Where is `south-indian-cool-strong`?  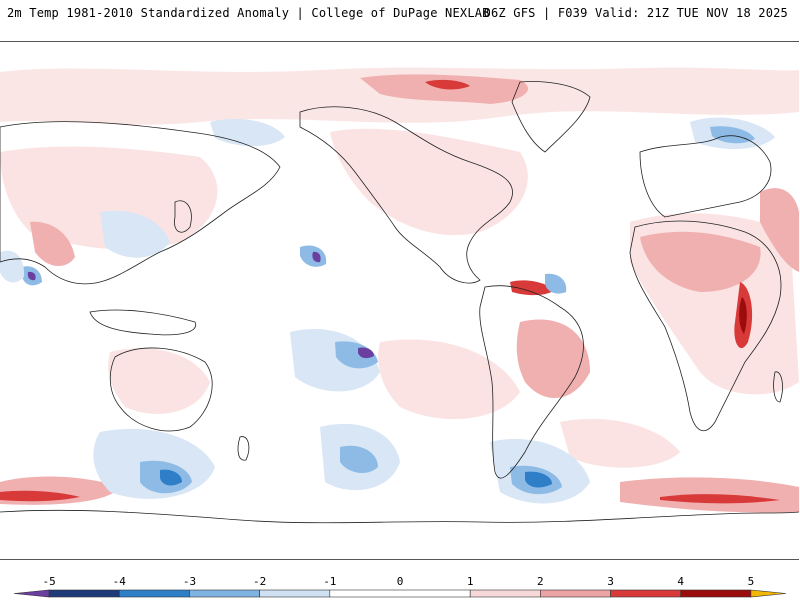
south-indian-cool-strong is located at coordinates (171, 477).